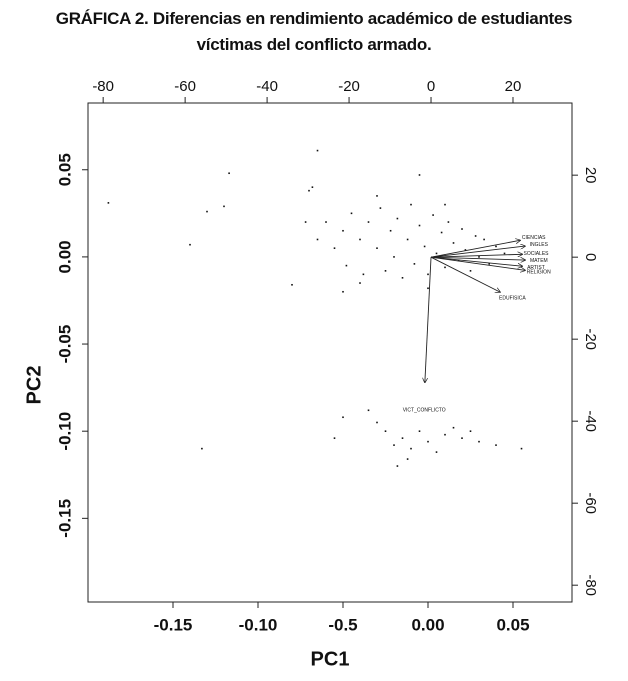  Describe the element at coordinates (330, 659) in the screenshot. I see `x-axis-label: PC1` at that location.